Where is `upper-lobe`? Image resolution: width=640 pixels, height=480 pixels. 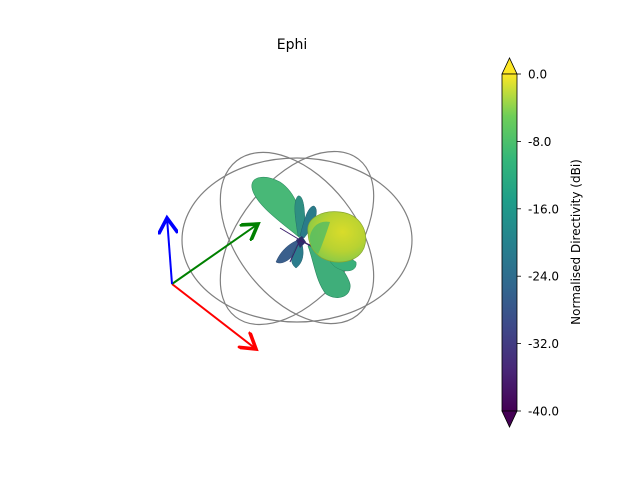
upper-lobe is located at coordinates (276, 207).